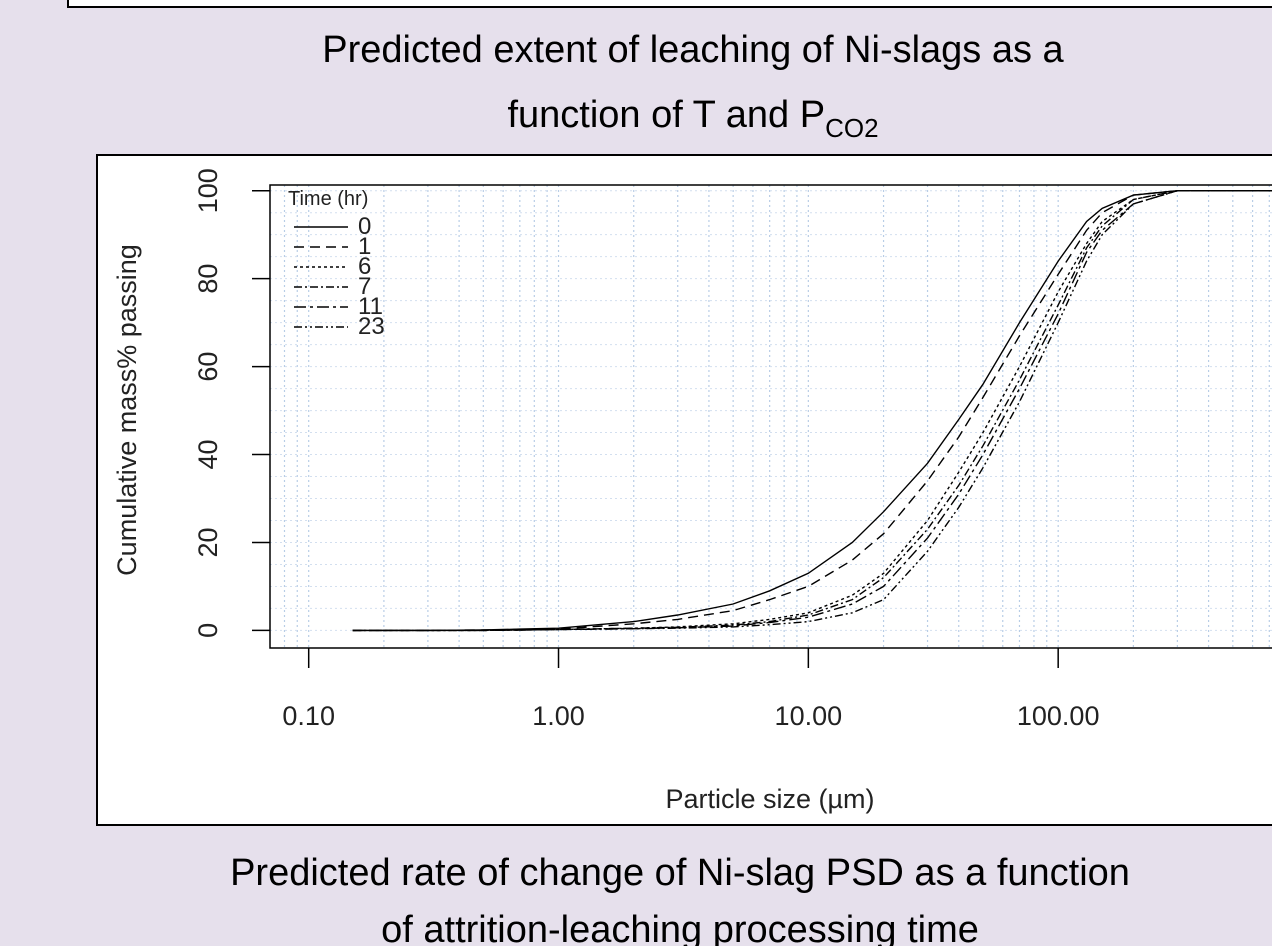 The width and height of the screenshot is (1272, 946). I want to click on legend-label: 1, so click(364, 246).